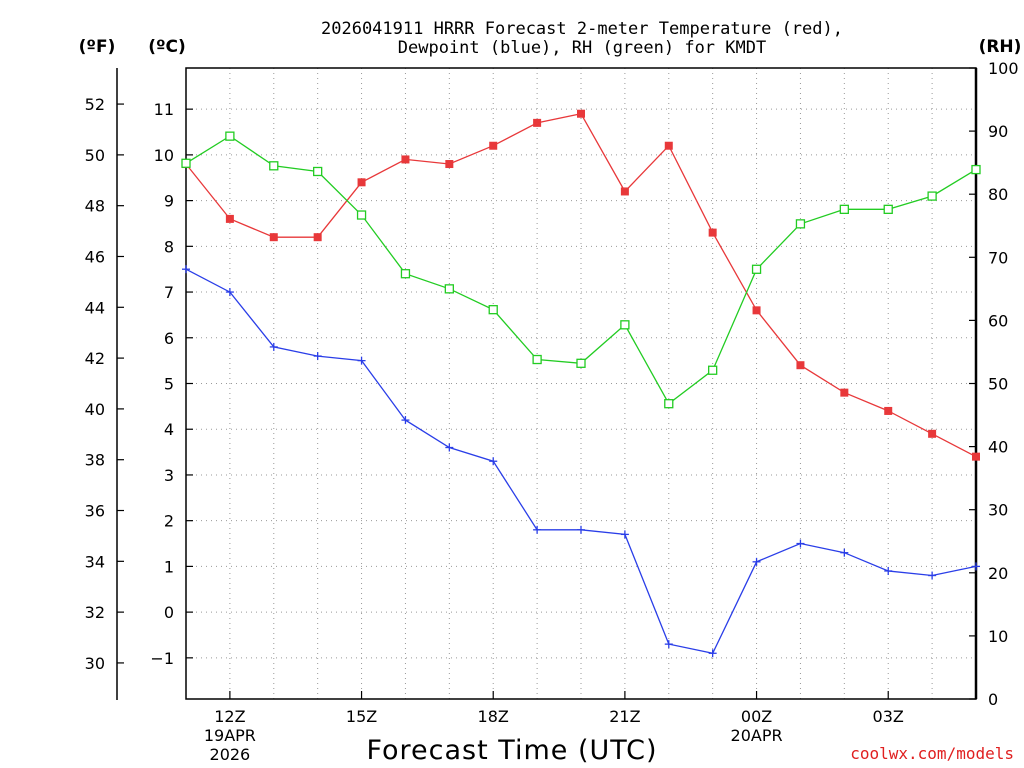  Describe the element at coordinates (95, 663) in the screenshot. I see `fahrenheit-tick-label: 30` at that location.